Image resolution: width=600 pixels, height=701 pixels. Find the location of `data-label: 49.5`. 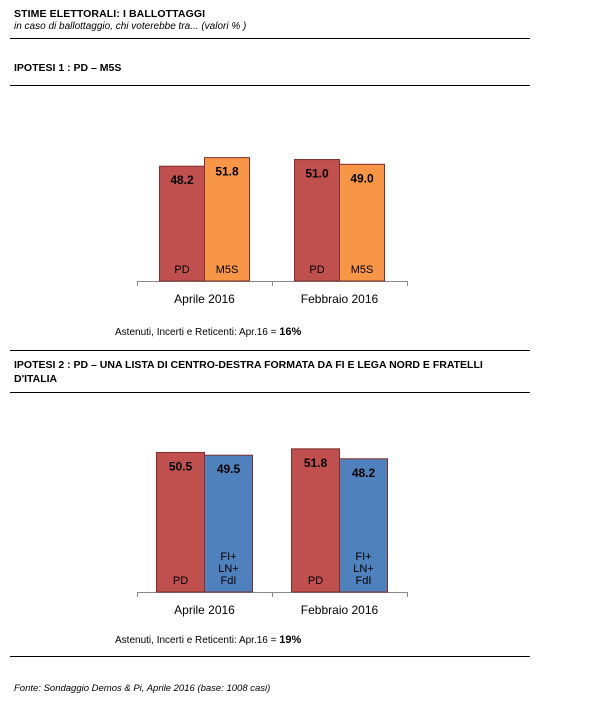

data-label: 49.5 is located at coordinates (229, 469).